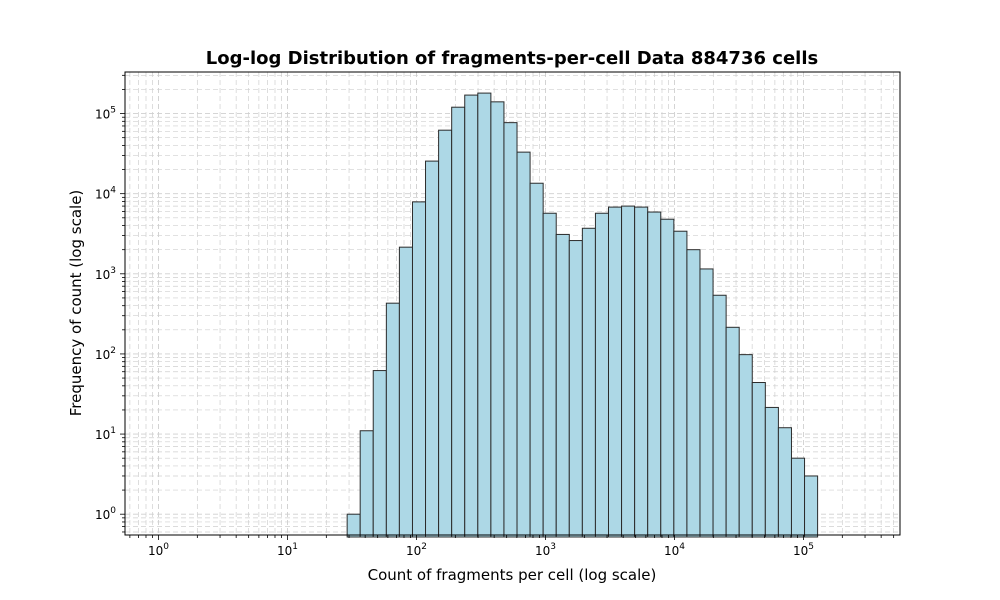 The width and height of the screenshot is (1000, 600). I want to click on x-tick-label: 10³, so click(545, 550).